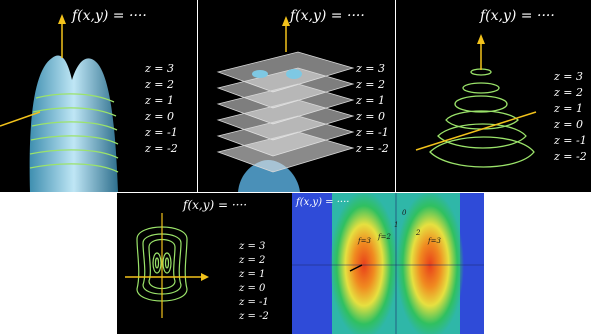  I want to click on heatmap-panel: f(x,y) = ···· f=3 f=2 1 2 f=3 0, so click(388, 263).